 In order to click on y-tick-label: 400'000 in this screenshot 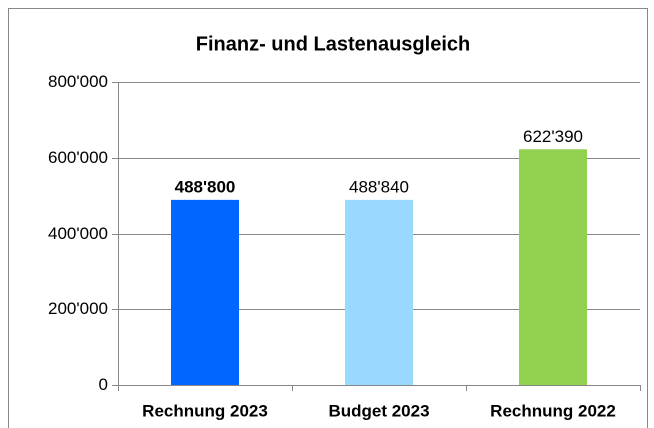, I will do `click(78, 233)`.